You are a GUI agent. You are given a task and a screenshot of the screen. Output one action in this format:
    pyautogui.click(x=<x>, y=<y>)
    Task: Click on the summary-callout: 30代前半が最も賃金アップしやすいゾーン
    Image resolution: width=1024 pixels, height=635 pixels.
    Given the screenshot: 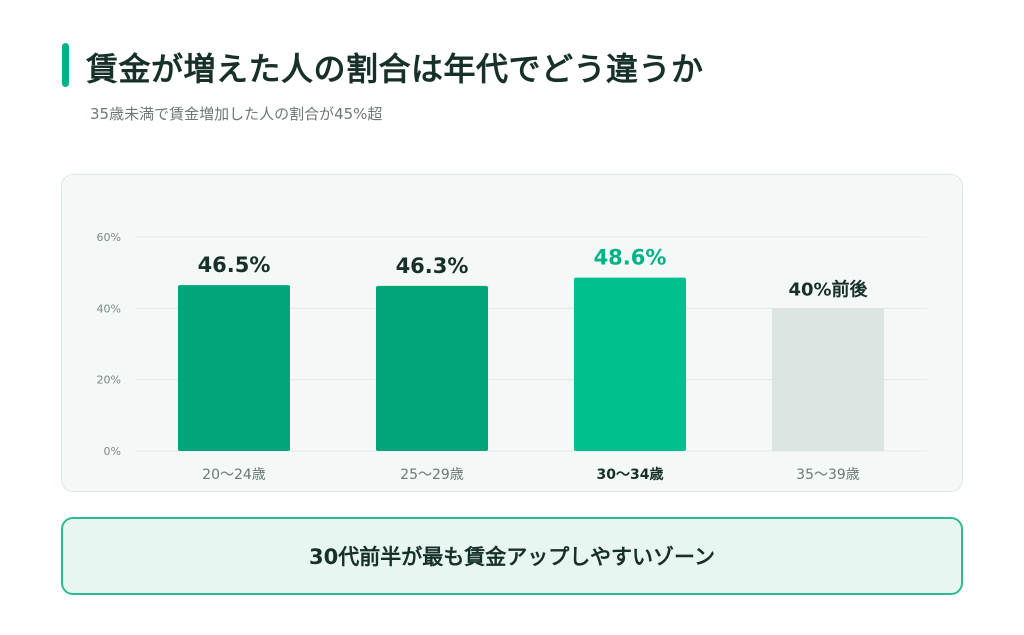 What is the action you would take?
    pyautogui.click(x=512, y=556)
    